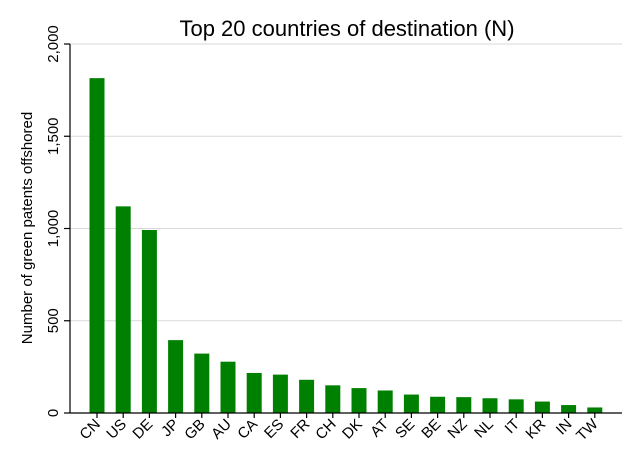 Image resolution: width=640 pixels, height=471 pixels. I want to click on x-tick-label: AU, so click(221, 429).